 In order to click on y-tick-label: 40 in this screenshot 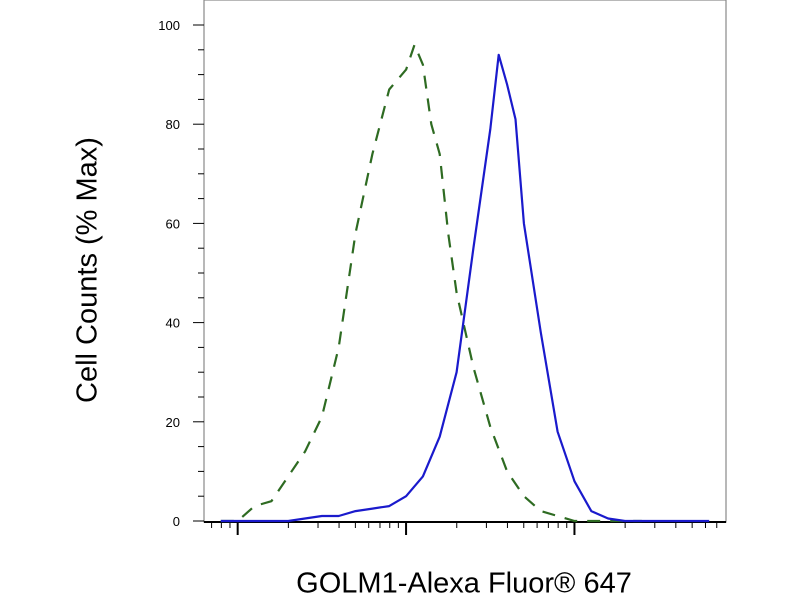, I will do `click(173, 323)`.